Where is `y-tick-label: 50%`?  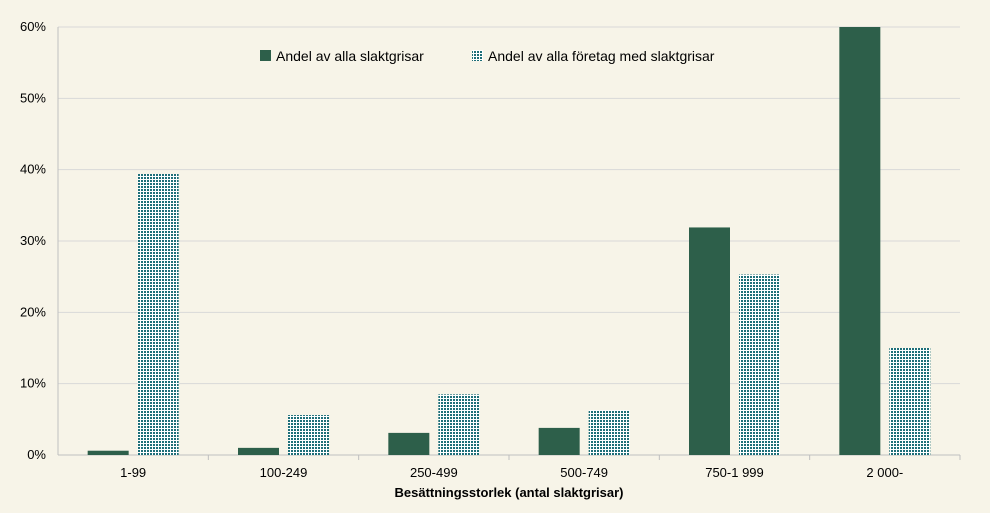 y-tick-label: 50% is located at coordinates (33, 97).